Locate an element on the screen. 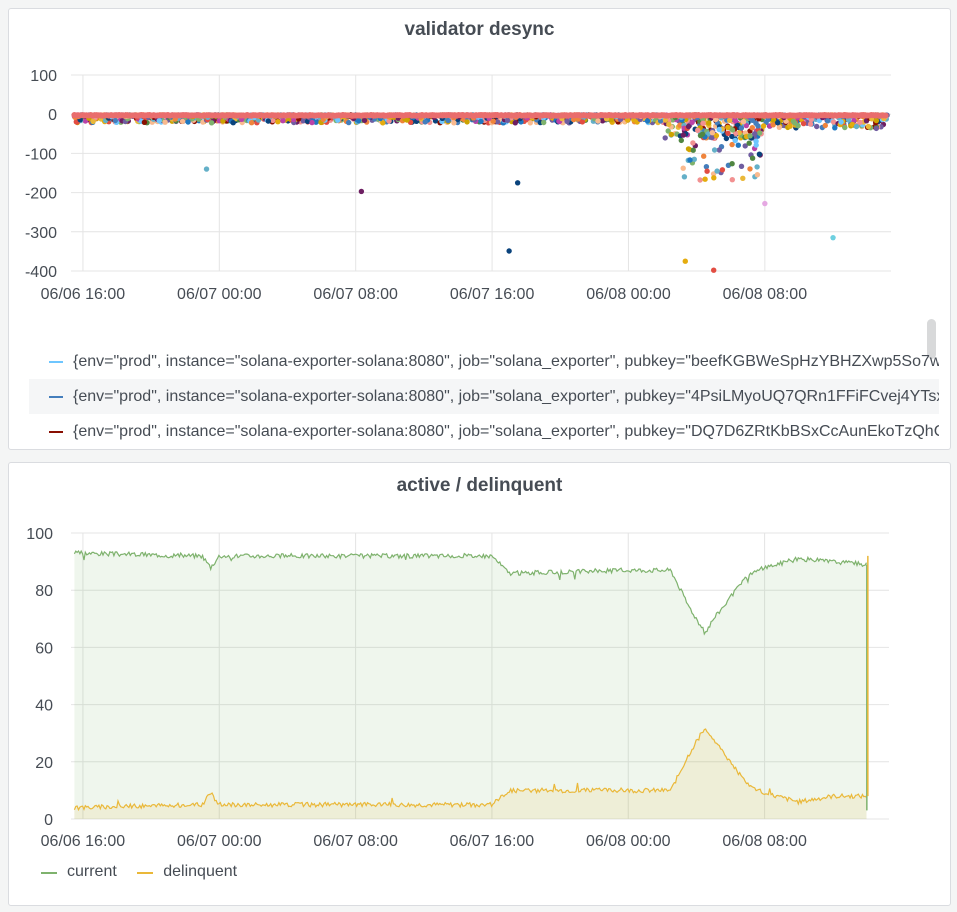  y-tick-label: 40 is located at coordinates (44, 706).